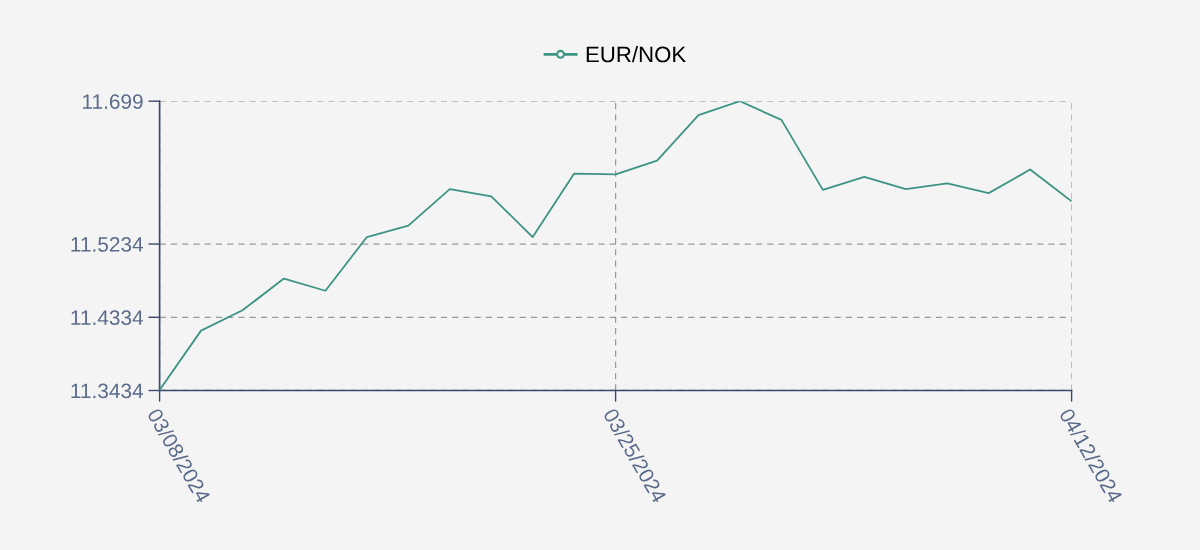 This screenshot has height=550, width=1200. What do you see at coordinates (107, 391) in the screenshot?
I see `y-tick-label: 11.3434` at bounding box center [107, 391].